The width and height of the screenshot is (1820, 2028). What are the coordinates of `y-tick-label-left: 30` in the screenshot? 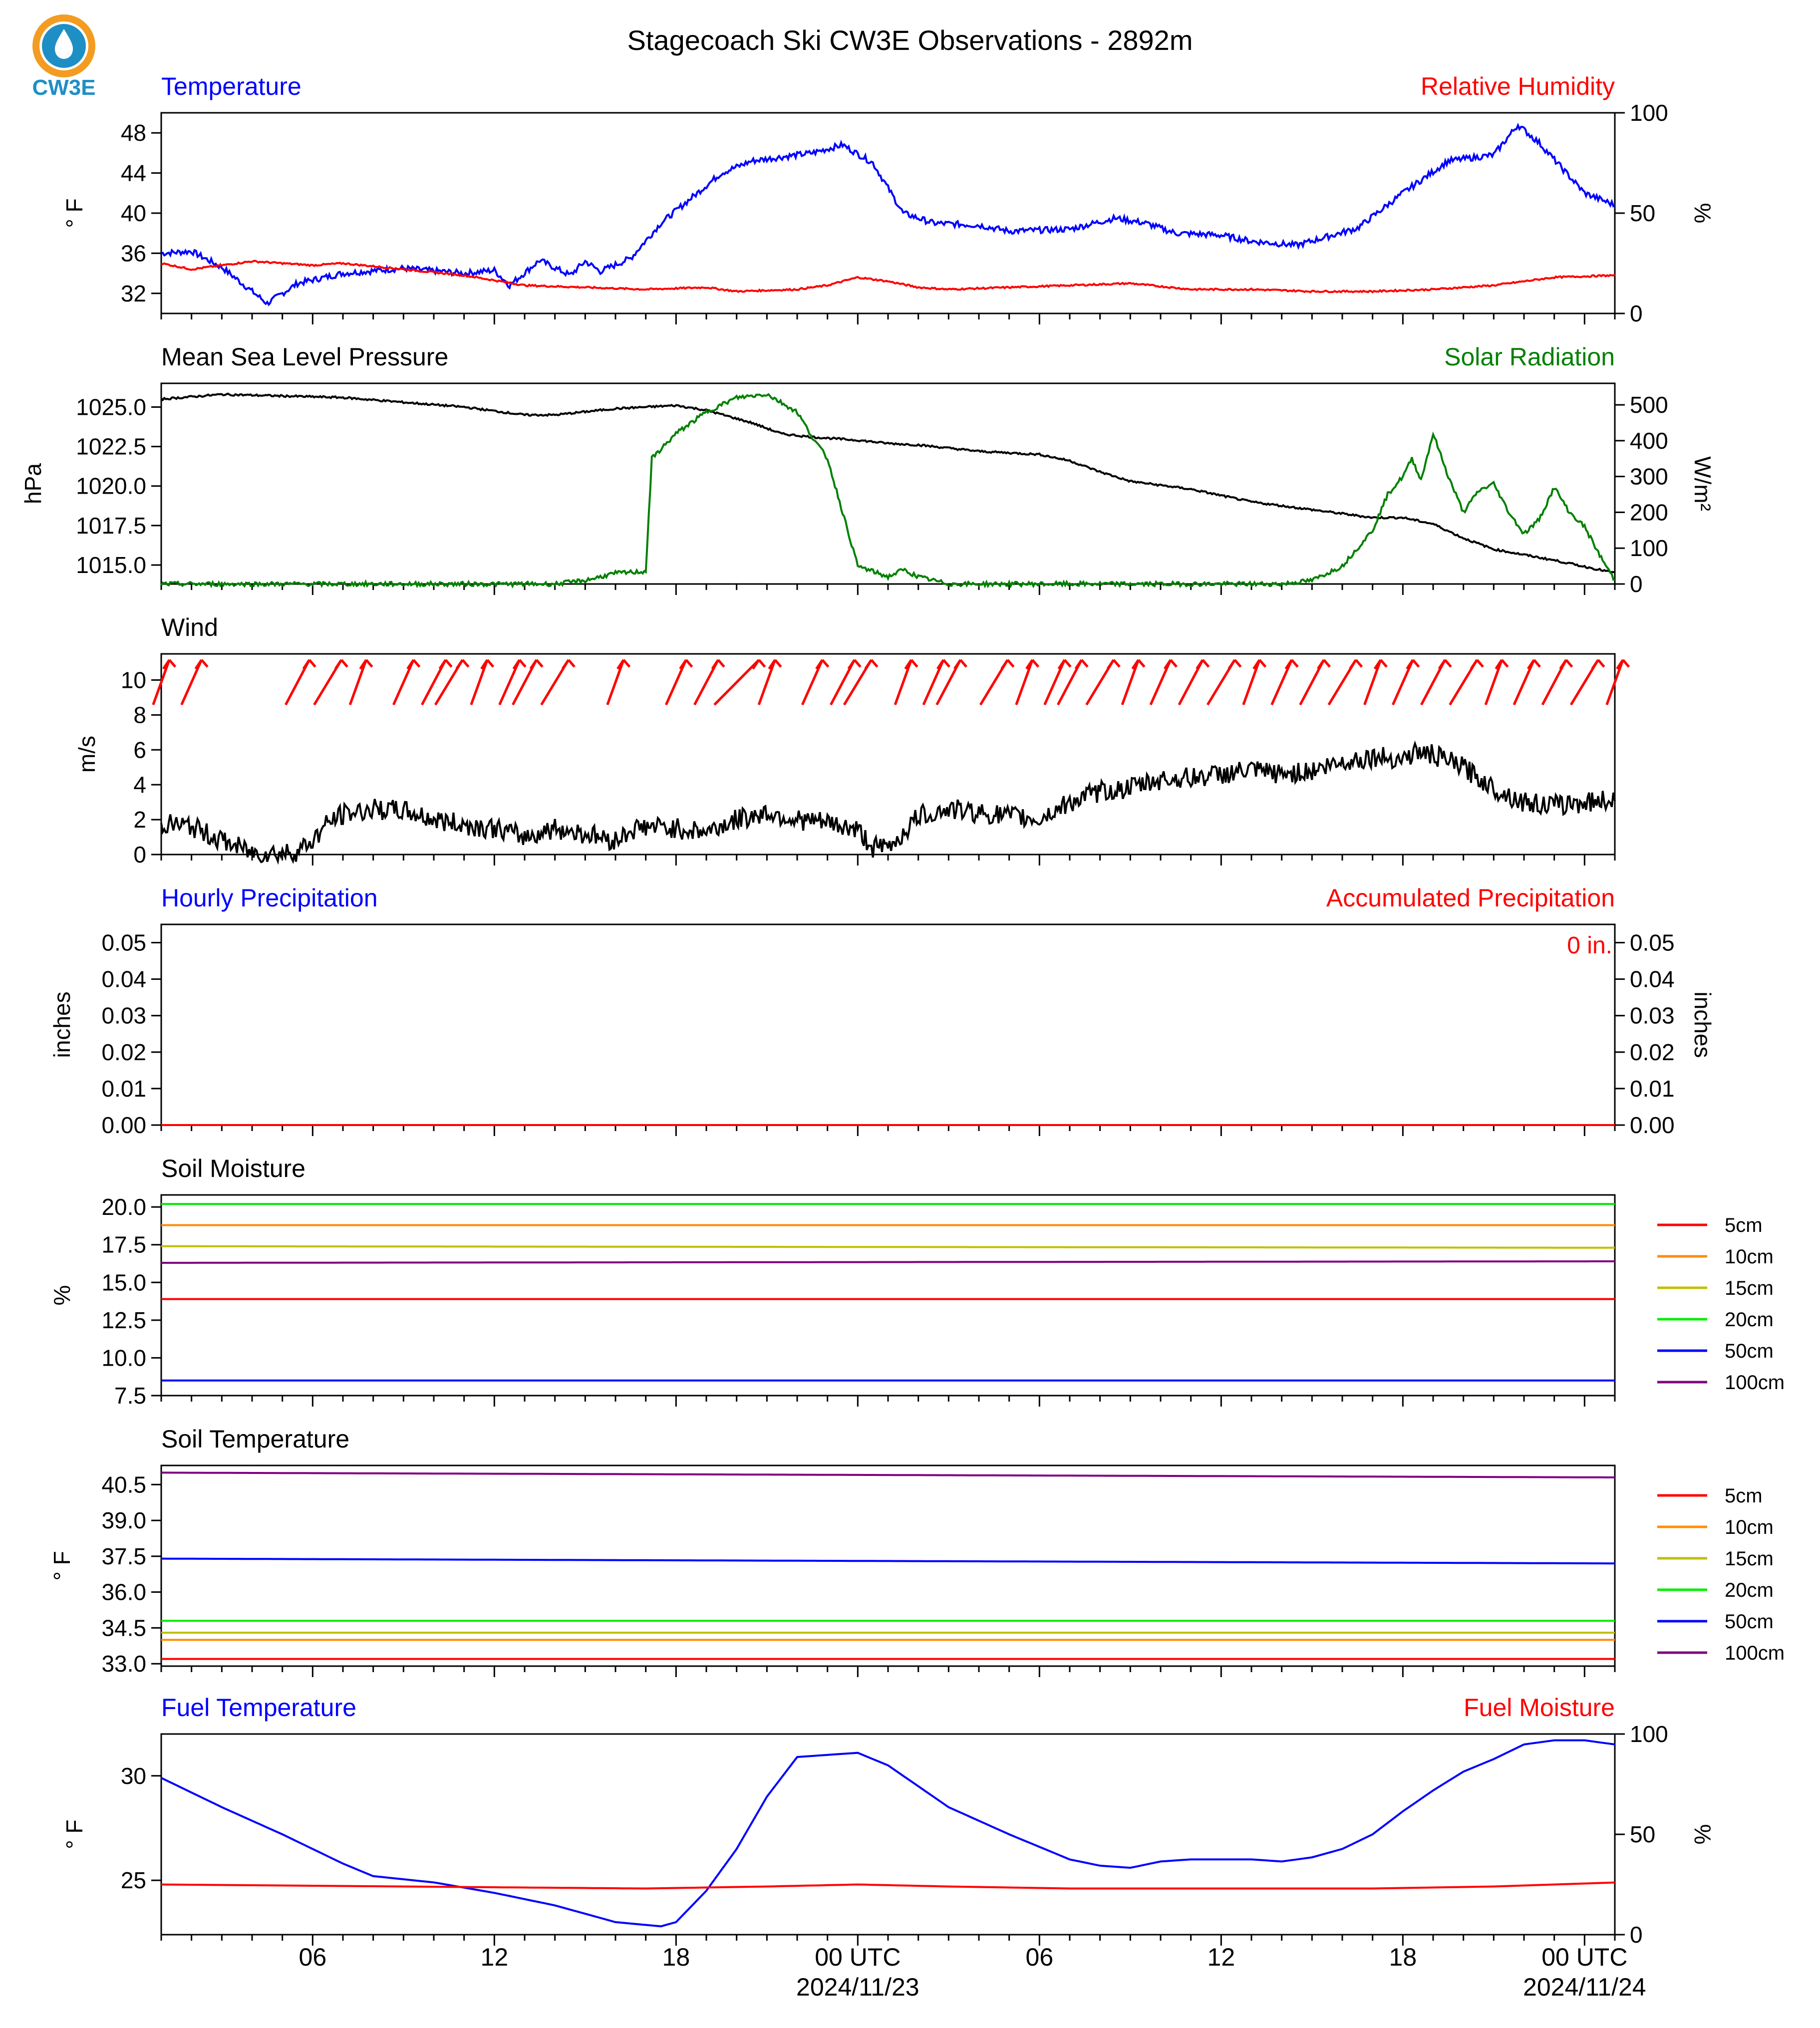 It's located at (133, 1776).